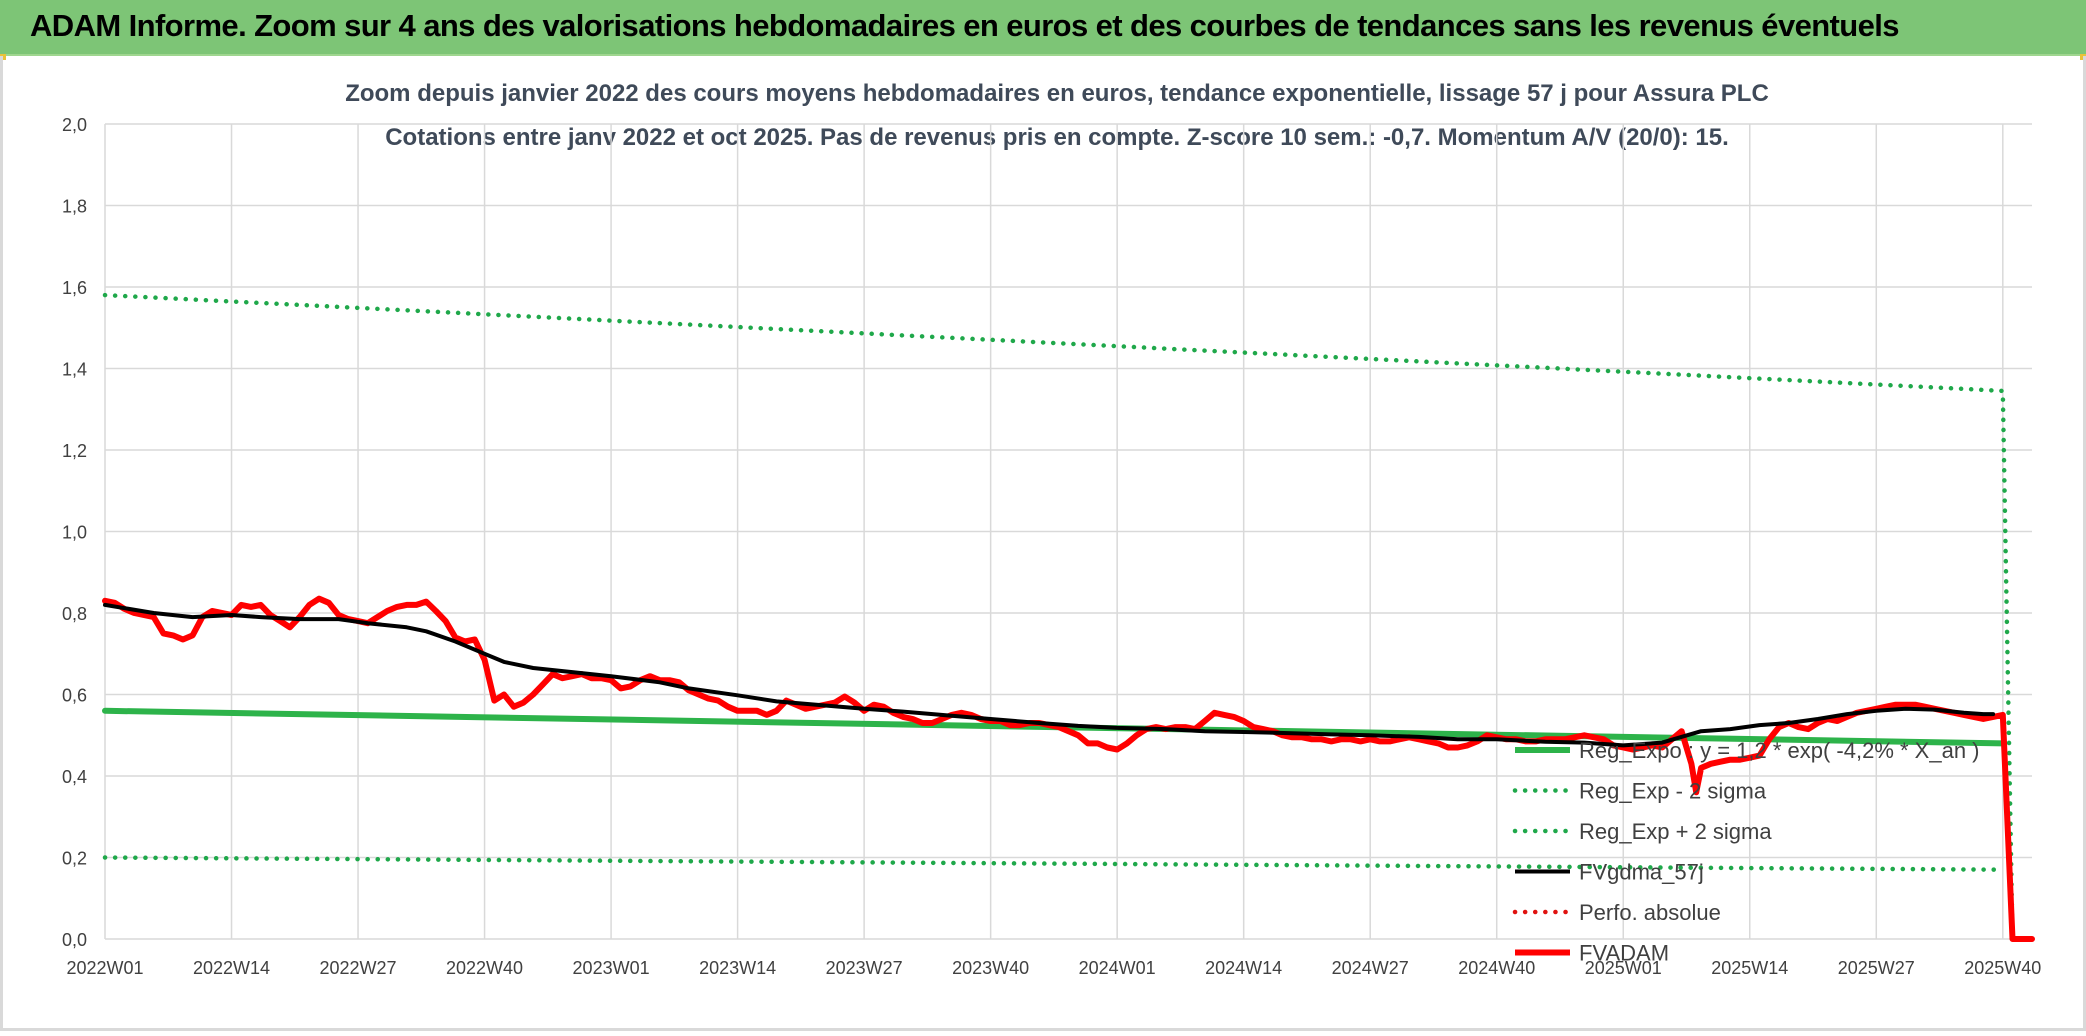 The image size is (2086, 1036). I want to click on x-tick-label: 2024W01, so click(1117, 968).